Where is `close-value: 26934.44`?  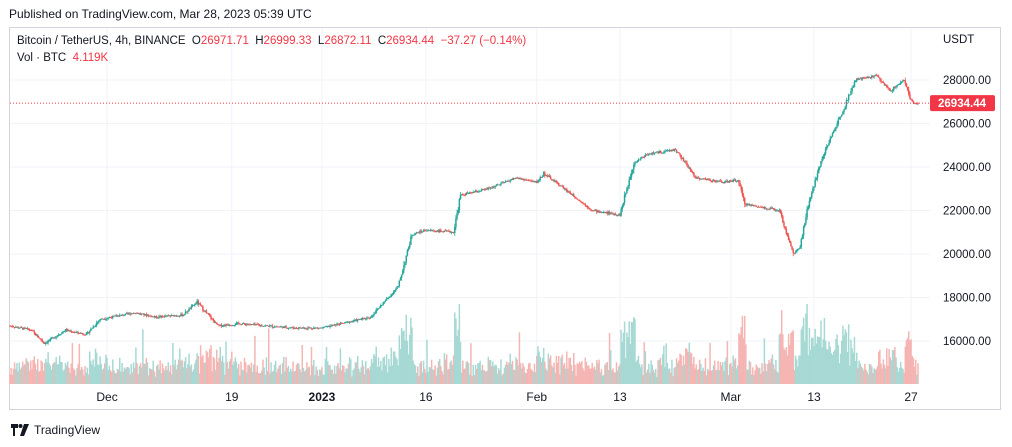 close-value: 26934.44 is located at coordinates (410, 41).